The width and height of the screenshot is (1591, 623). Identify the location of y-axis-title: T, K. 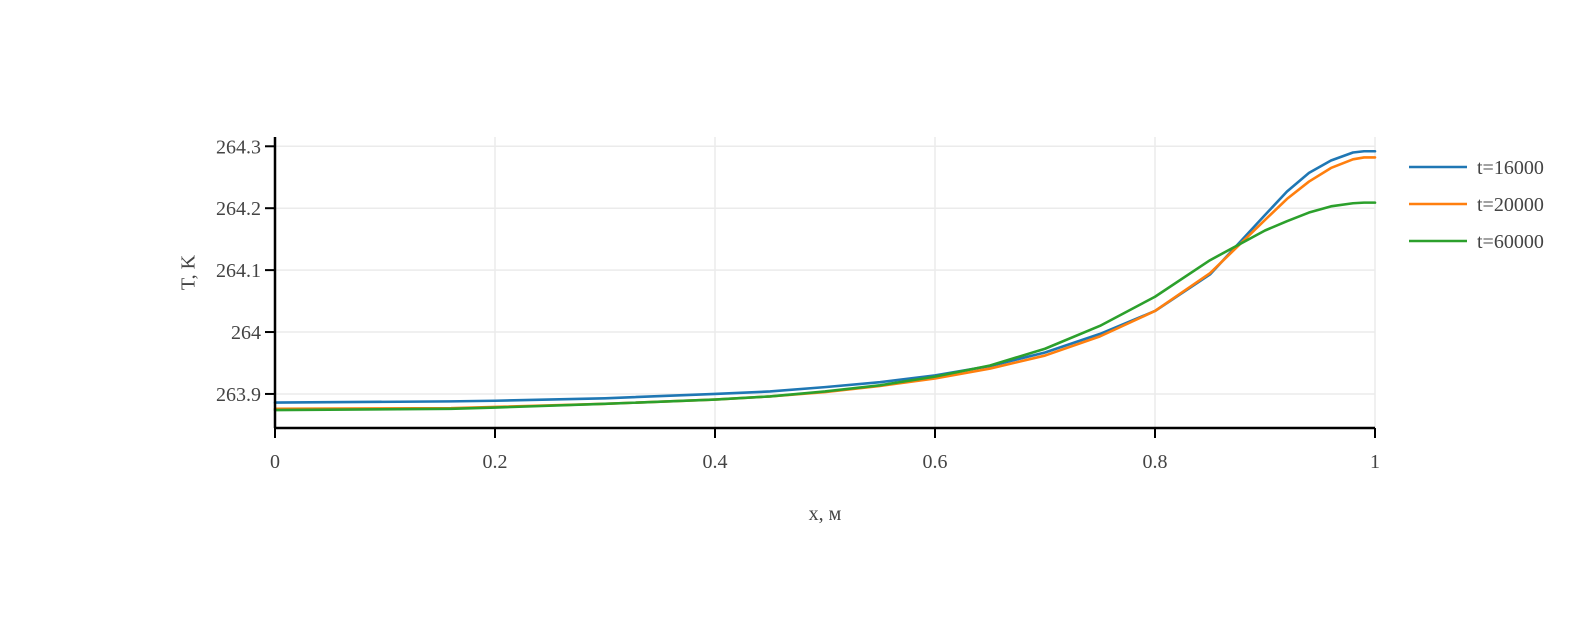
(189, 272).